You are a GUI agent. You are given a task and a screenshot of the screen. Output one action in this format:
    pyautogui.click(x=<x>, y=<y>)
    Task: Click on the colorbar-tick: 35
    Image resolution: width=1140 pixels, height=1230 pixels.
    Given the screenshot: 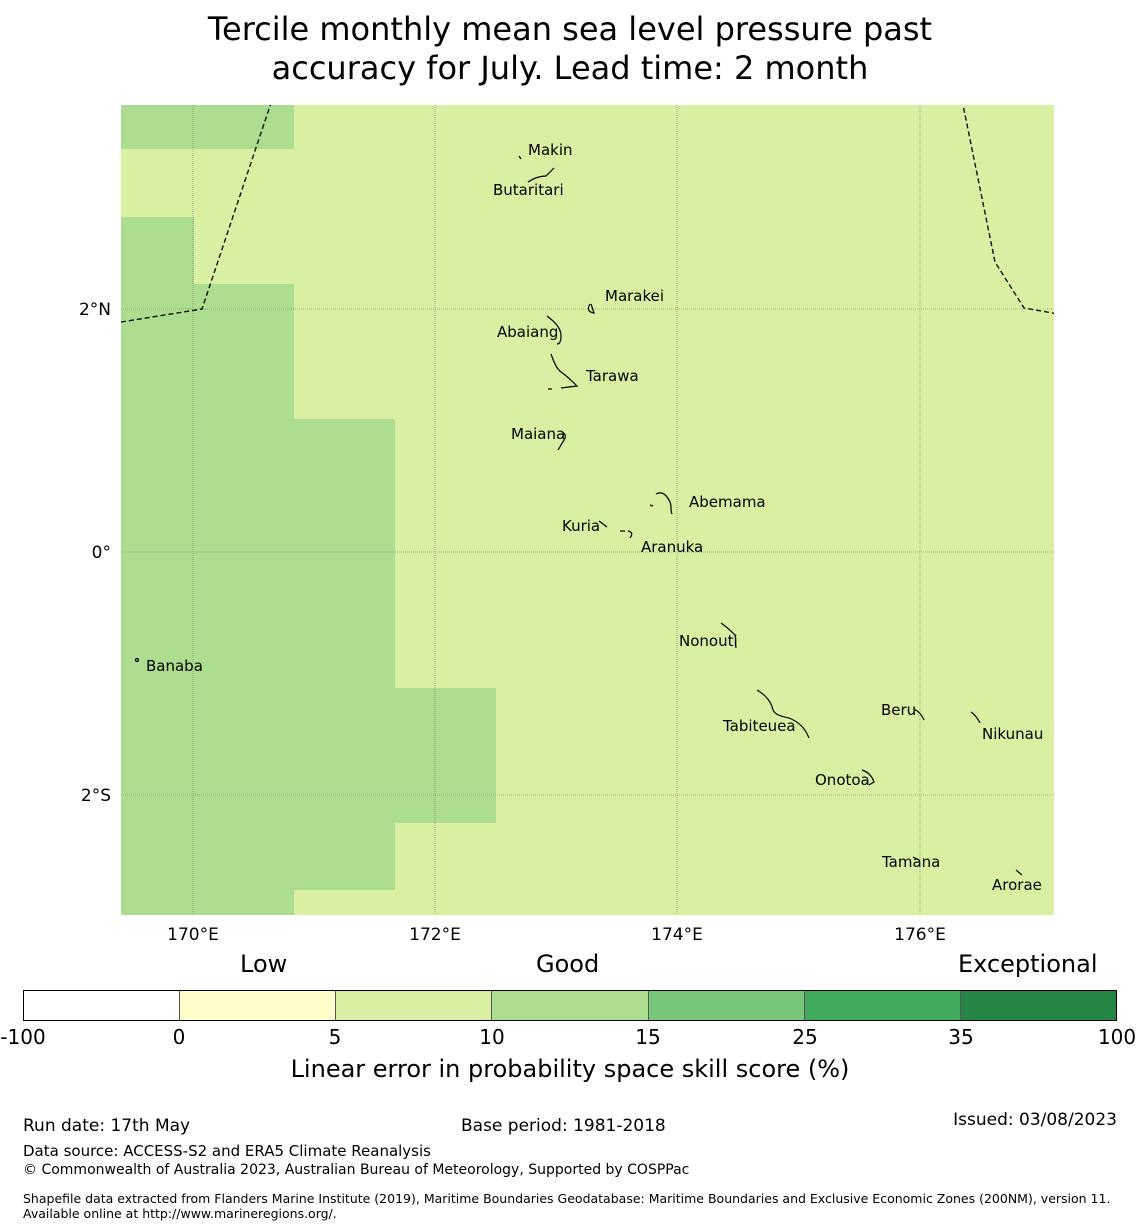 What is the action you would take?
    pyautogui.click(x=961, y=1037)
    